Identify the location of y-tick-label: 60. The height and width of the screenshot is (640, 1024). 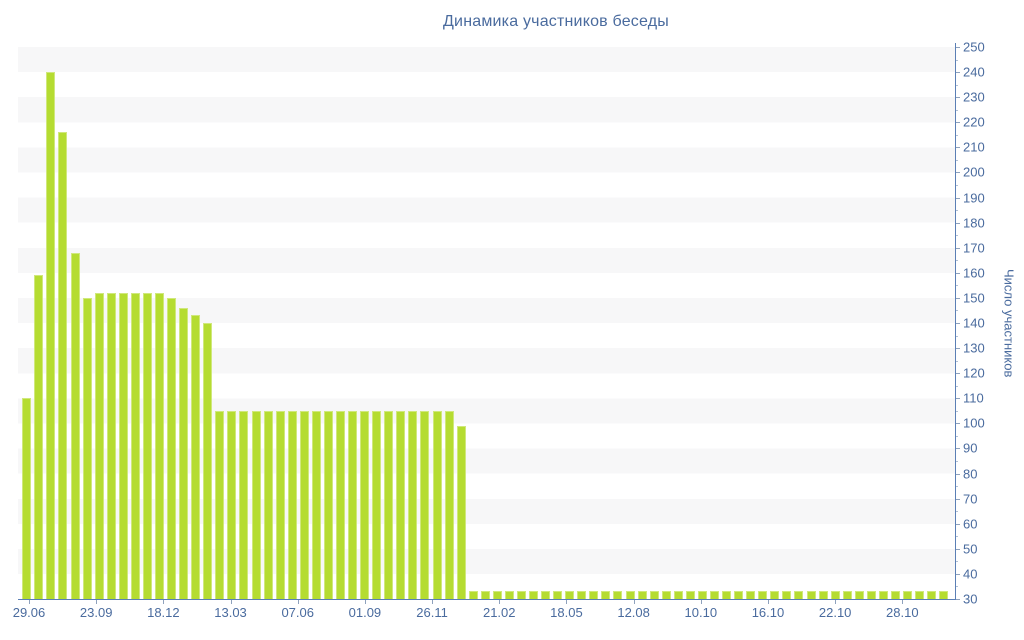
(970, 524).